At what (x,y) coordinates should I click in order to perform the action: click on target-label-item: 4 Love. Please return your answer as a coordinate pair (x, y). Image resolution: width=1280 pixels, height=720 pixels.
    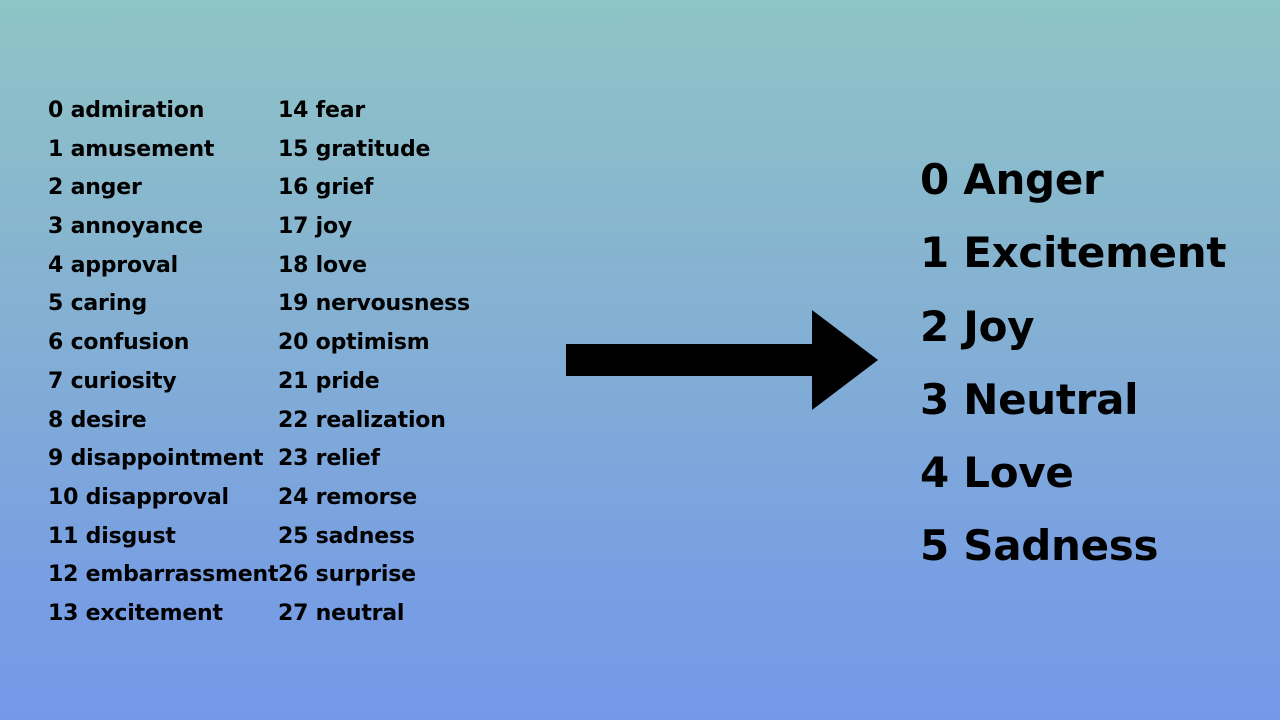
    Looking at the image, I should click on (997, 473).